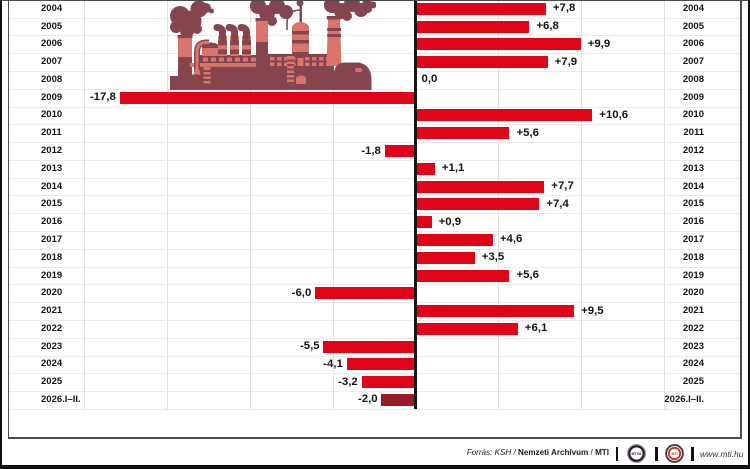 The image size is (750, 469). Describe the element at coordinates (675, 453) in the screenshot. I see `svg-text: MTI` at that location.